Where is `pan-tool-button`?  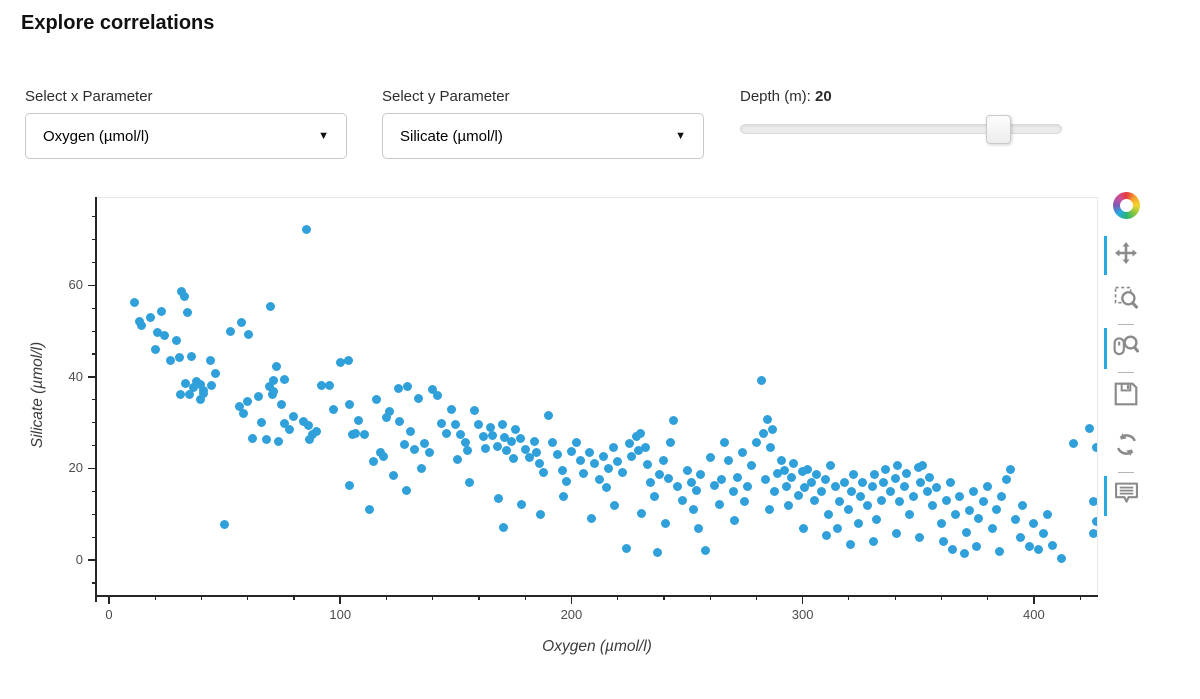
pan-tool-button is located at coordinates (1126, 255).